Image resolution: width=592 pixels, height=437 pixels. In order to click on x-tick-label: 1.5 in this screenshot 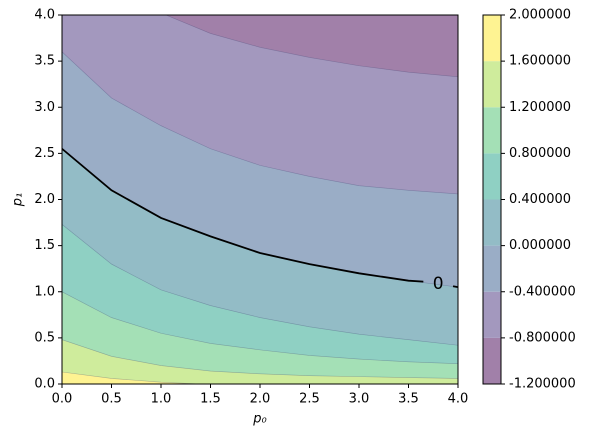, I will do `click(210, 399)`.